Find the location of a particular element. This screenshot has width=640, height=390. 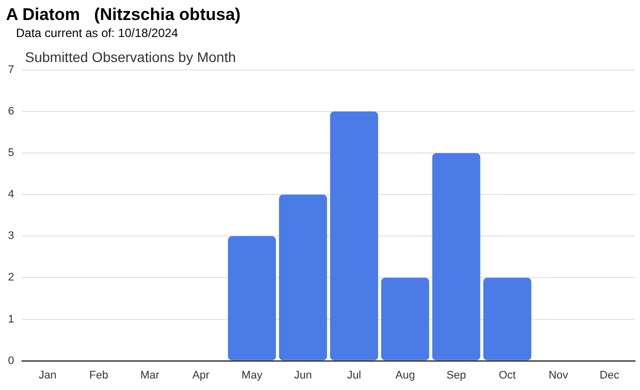

x-tick-label: Dec is located at coordinates (610, 375).